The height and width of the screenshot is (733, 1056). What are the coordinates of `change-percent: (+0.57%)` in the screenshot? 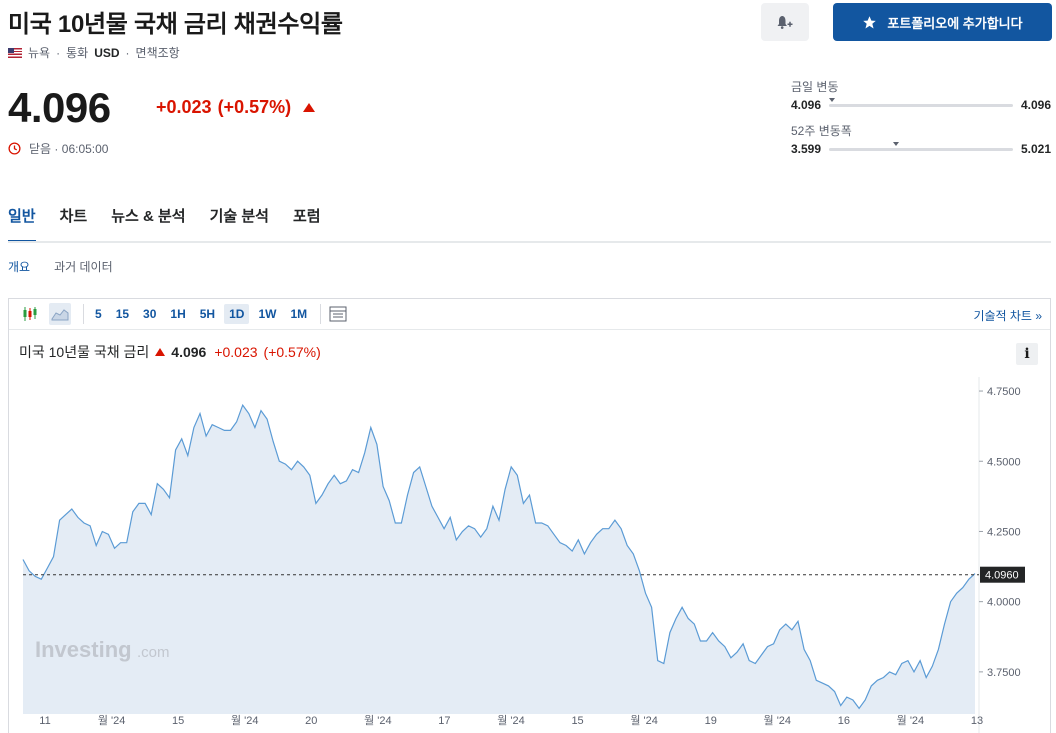 It's located at (254, 107).